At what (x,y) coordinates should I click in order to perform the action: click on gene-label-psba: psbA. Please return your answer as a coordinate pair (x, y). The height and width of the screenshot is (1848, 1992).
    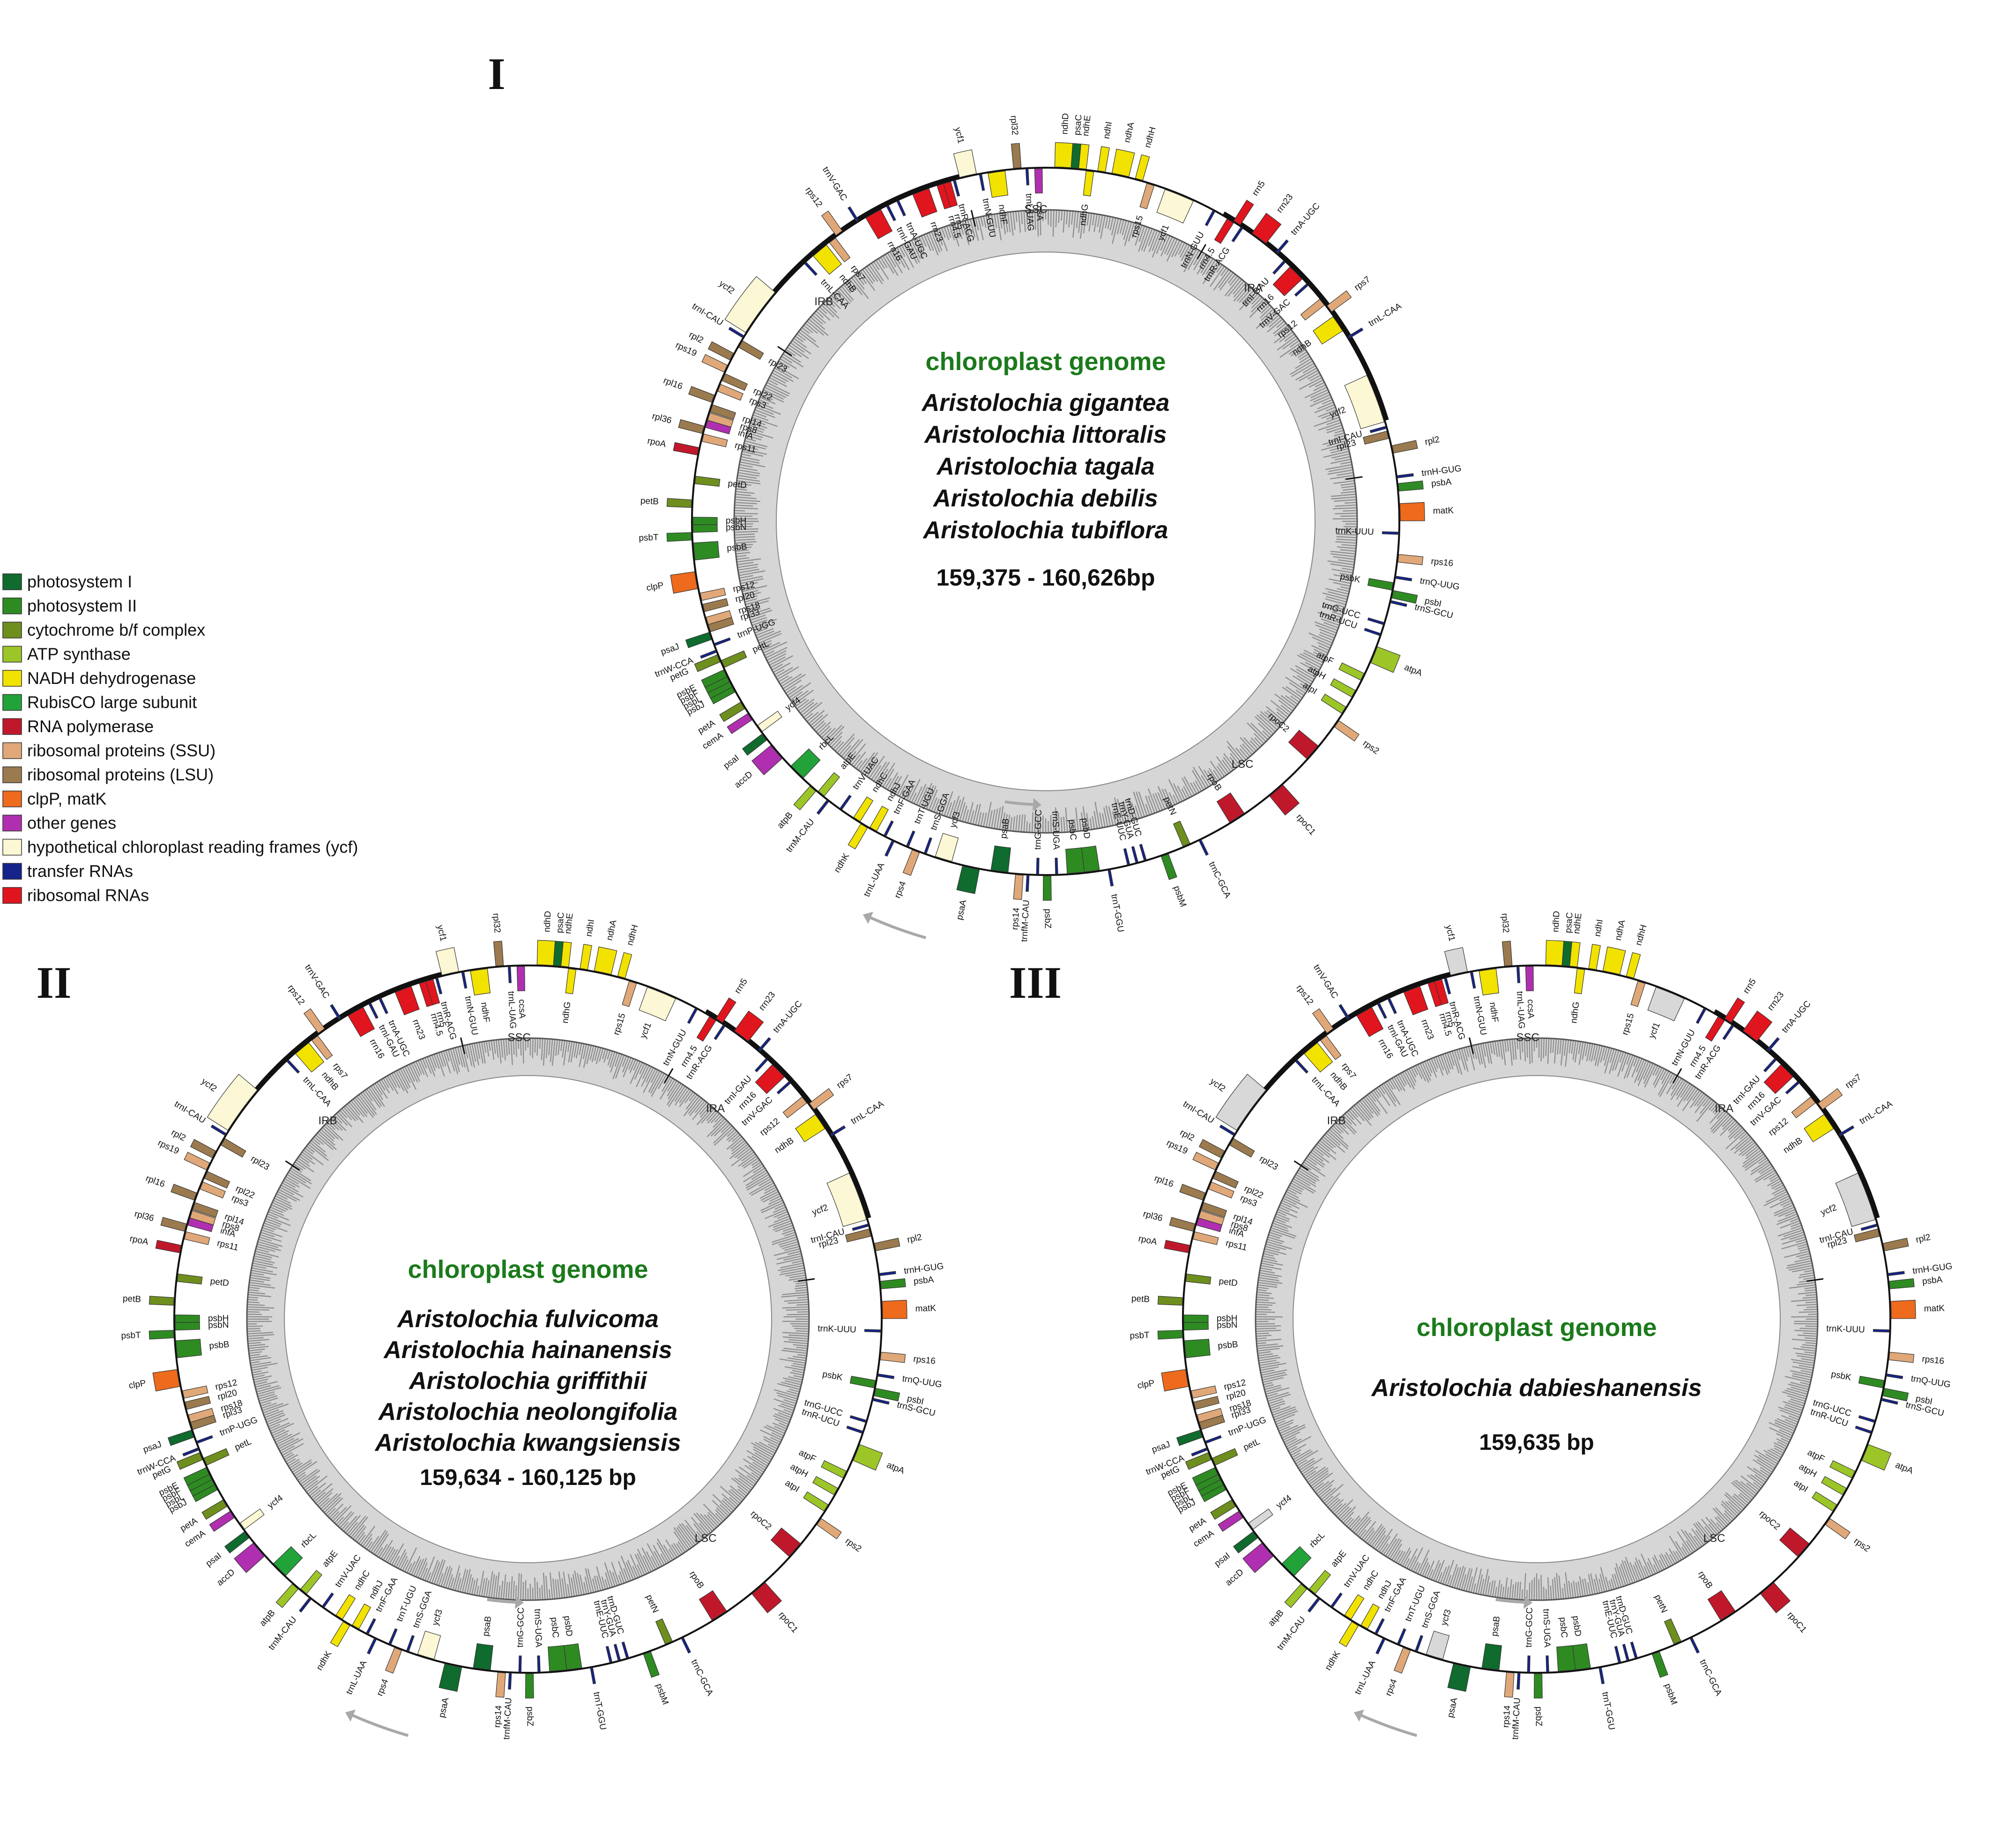
    Looking at the image, I should click on (1441, 483).